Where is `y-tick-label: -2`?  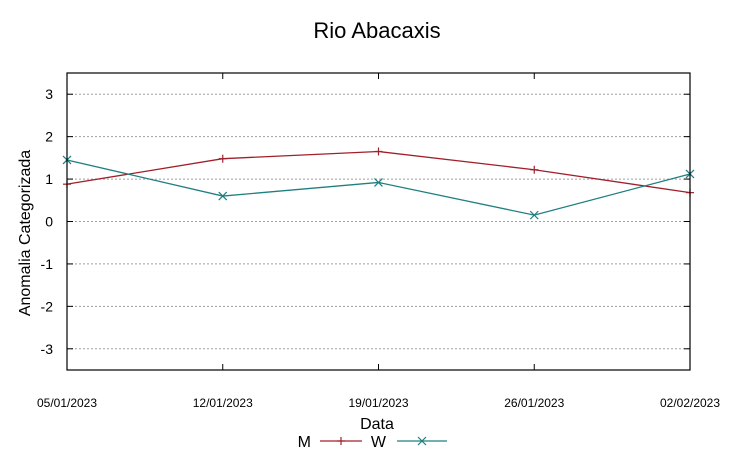
y-tick-label: -2 is located at coordinates (47, 306).